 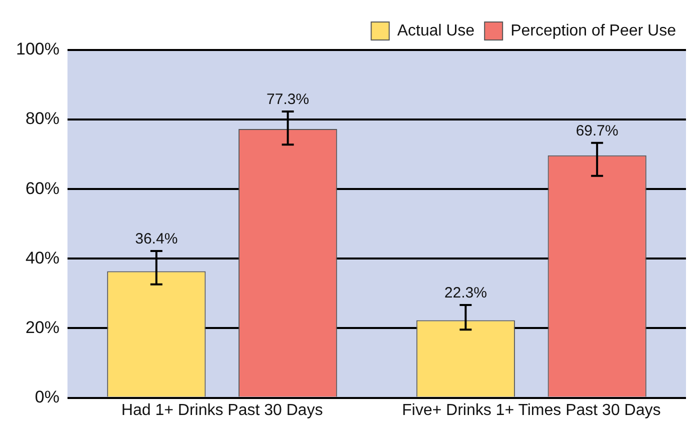 What do you see at coordinates (531, 410) in the screenshot?
I see `x-tick-label: Five+ Drinks 1+ Times Past 30 Days` at bounding box center [531, 410].